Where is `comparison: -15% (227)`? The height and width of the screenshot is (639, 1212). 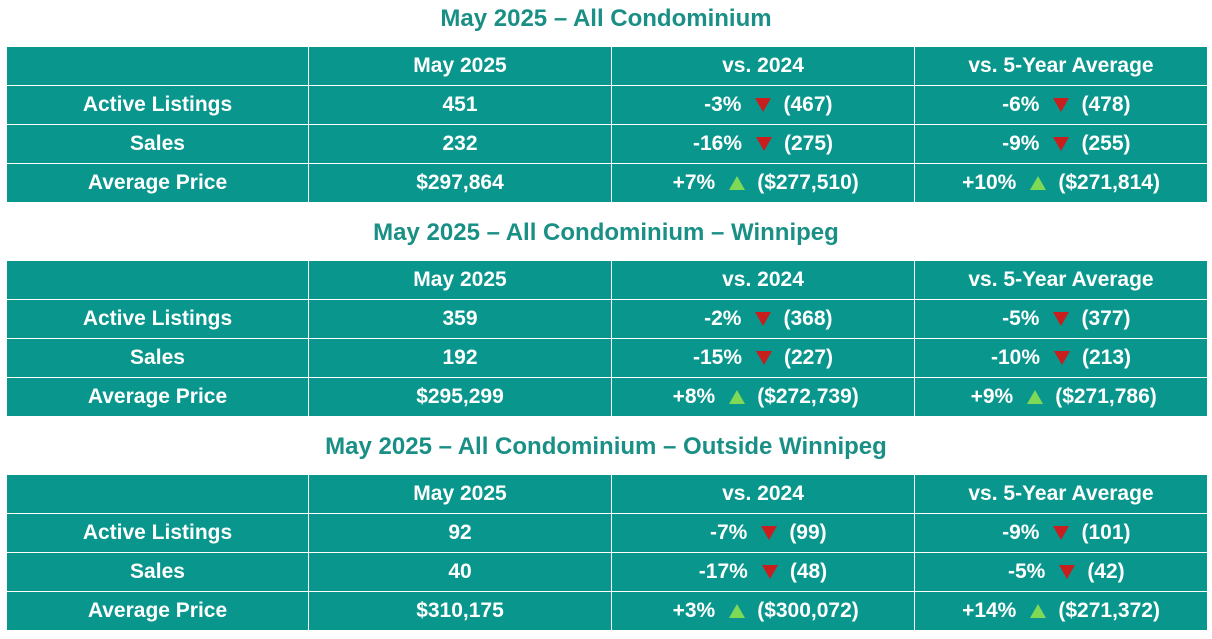 comparison: -15% (227) is located at coordinates (763, 358).